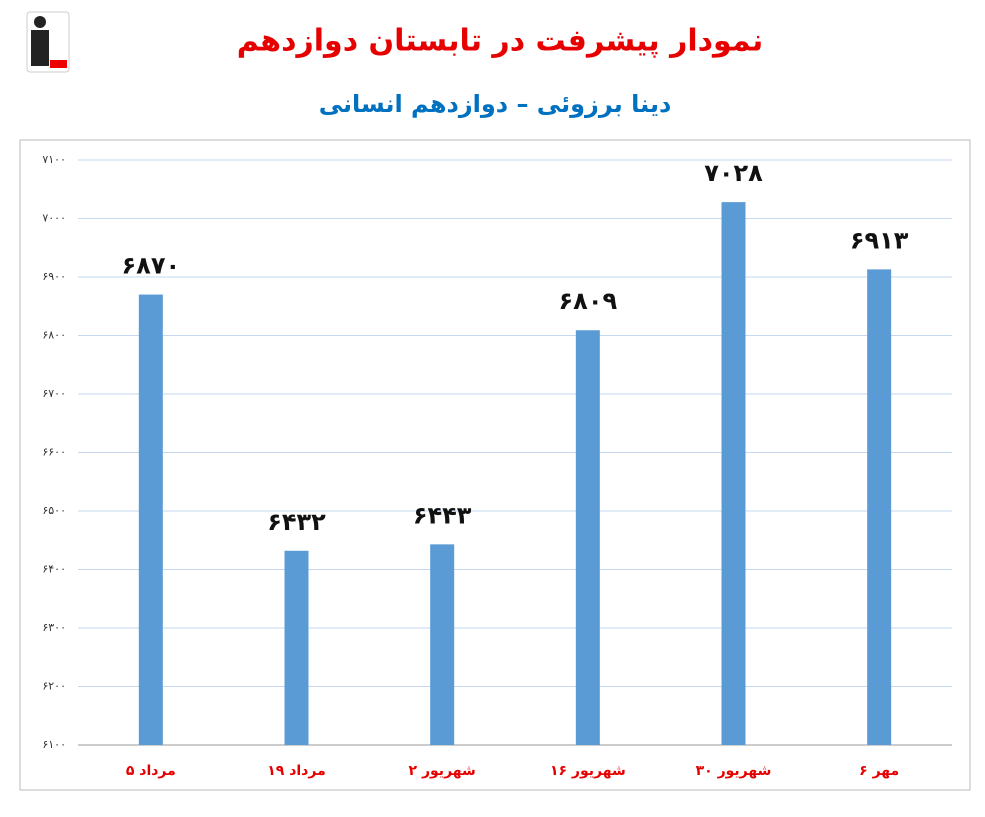  Describe the element at coordinates (734, 771) in the screenshot. I see `x-tick-label: ۳۰ شهریور` at that location.